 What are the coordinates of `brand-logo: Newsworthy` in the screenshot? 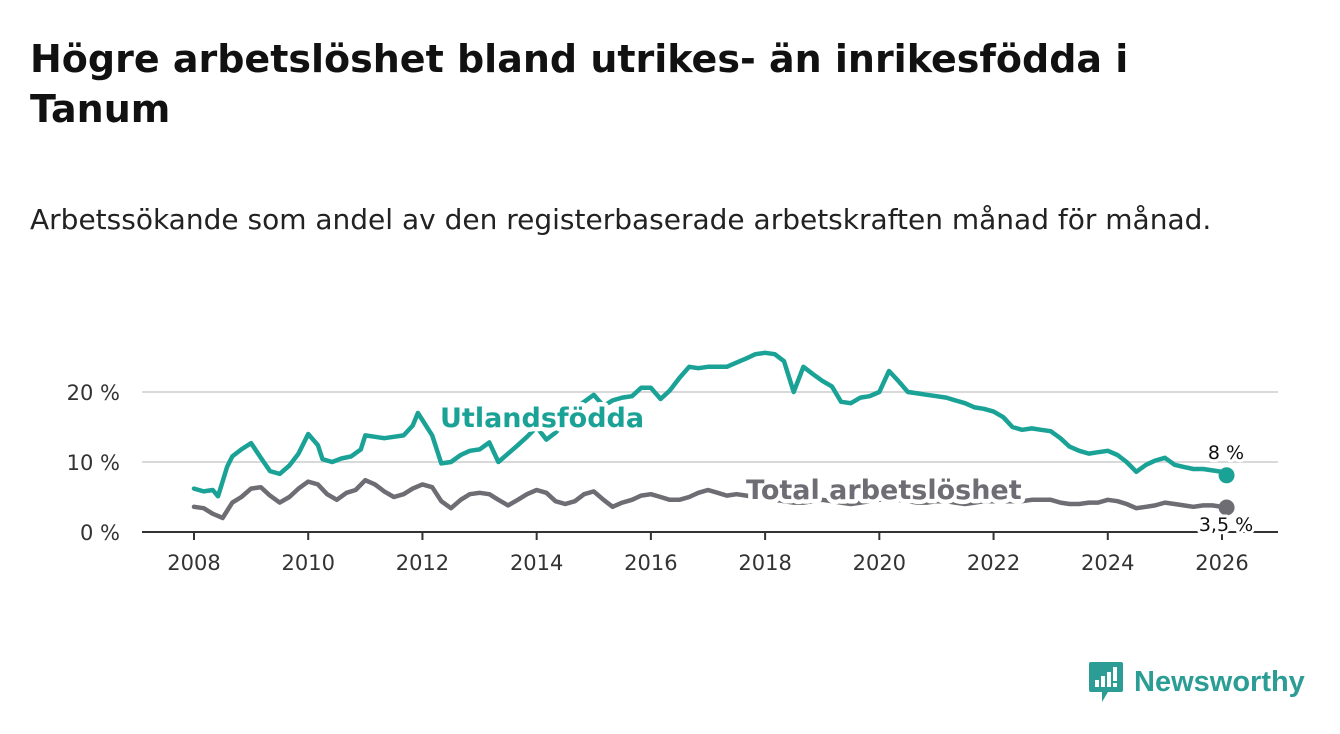 It's located at (1196, 682).